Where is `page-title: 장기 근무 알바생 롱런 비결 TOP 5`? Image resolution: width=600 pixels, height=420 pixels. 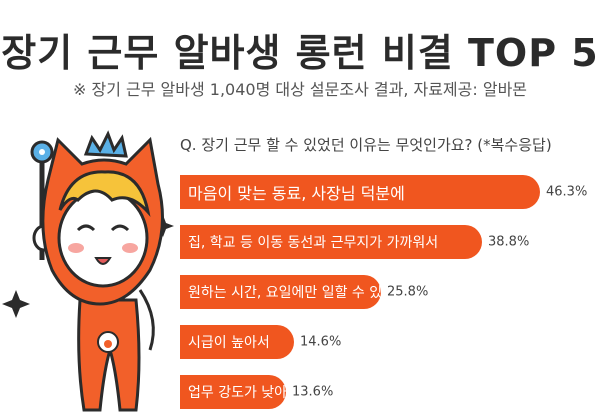
page-title: 장기 근무 알바생 롱런 비결 TOP 5 is located at coordinates (300, 53).